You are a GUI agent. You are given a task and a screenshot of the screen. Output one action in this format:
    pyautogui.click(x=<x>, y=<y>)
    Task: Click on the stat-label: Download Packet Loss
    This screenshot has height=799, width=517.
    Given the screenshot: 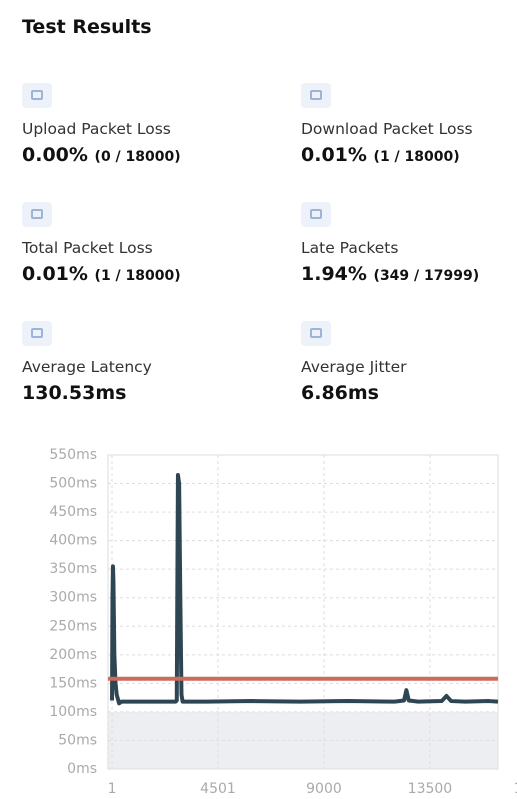 What is the action you would take?
    pyautogui.click(x=387, y=129)
    